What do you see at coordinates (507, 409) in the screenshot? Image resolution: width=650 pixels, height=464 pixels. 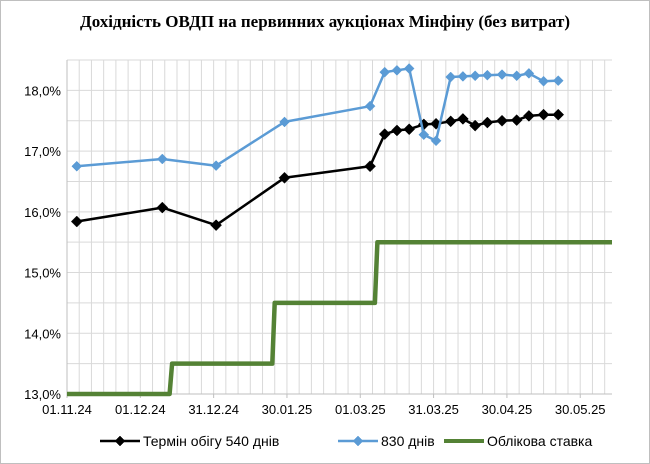 I see `x-tick-label: 30.04.25` at bounding box center [507, 409].